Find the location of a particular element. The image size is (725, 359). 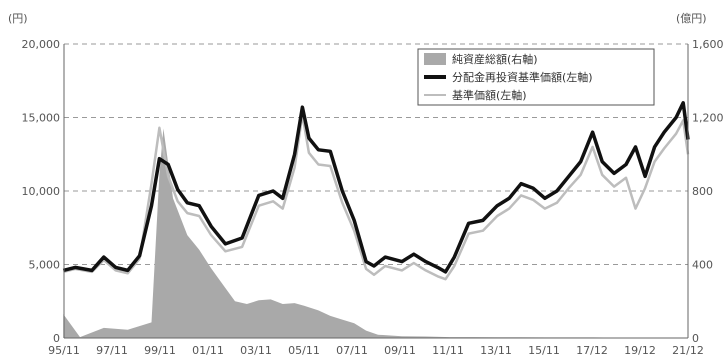

x-tick-label: 17/12 is located at coordinates (592, 350).